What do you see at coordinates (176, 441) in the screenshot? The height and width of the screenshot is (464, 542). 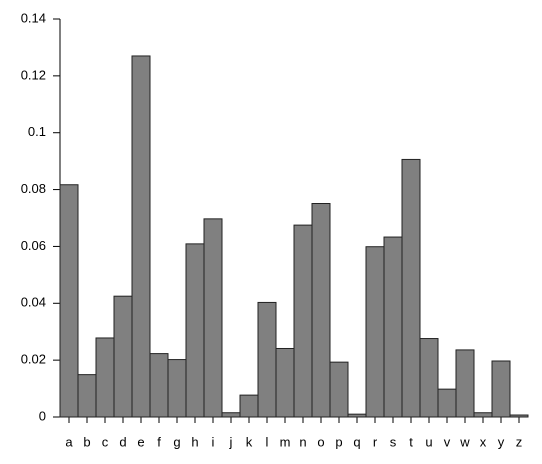 I see `x-tick-label: g` at bounding box center [176, 441].